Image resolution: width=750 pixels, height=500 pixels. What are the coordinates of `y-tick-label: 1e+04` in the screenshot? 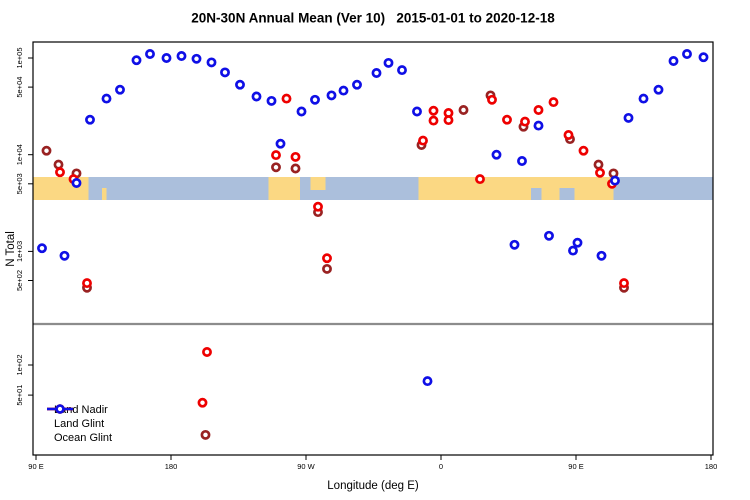 It's located at (19, 154).